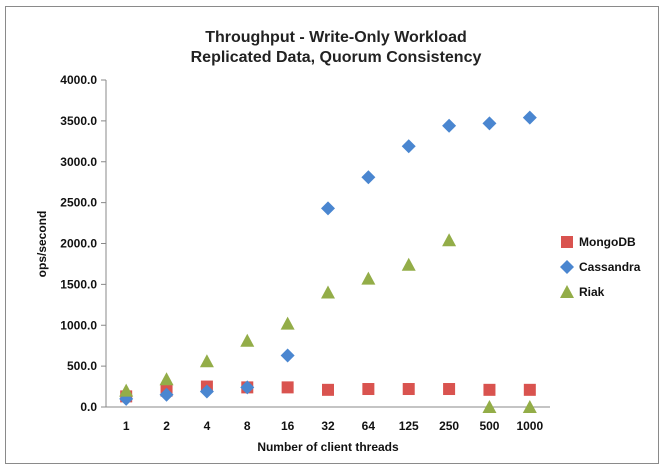 This screenshot has height=471, width=666. Describe the element at coordinates (567, 242) in the screenshot. I see `mongodb-legend-marker` at that location.